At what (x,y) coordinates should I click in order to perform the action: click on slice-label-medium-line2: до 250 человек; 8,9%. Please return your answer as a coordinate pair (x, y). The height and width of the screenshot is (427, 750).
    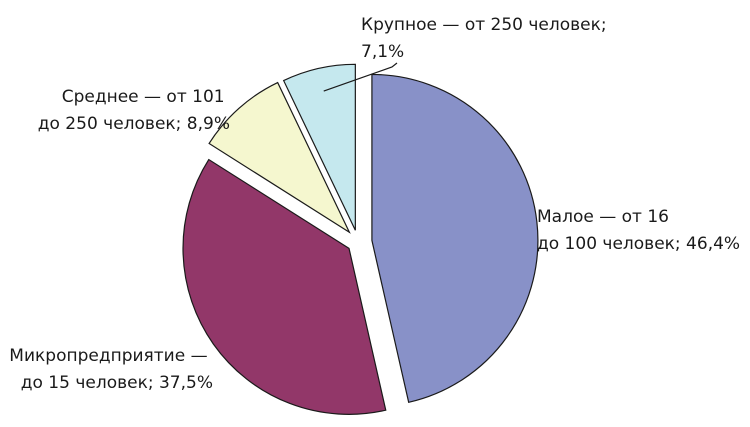
    Looking at the image, I should click on (134, 124).